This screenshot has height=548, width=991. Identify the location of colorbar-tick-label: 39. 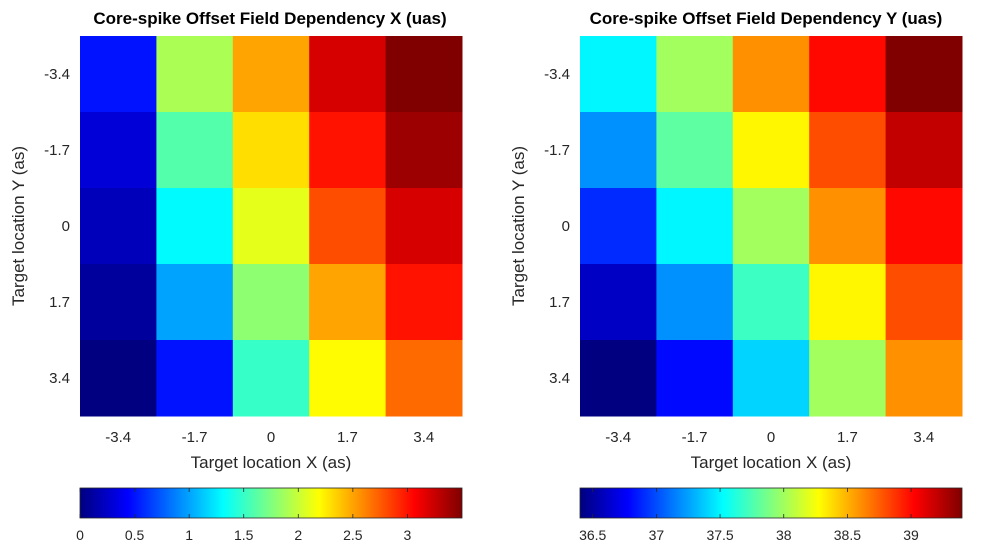
(911, 535).